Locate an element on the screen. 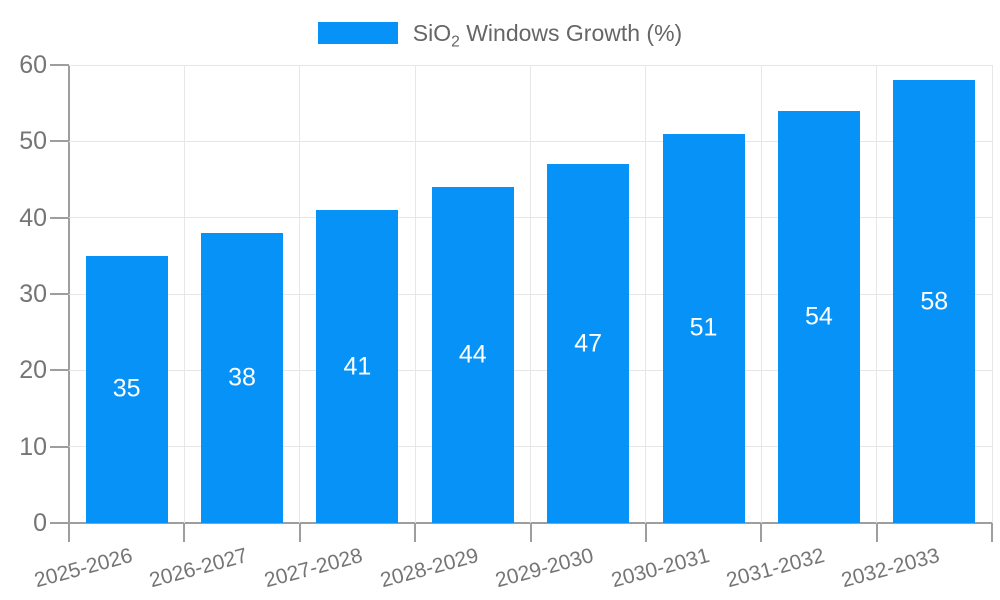  y-tick-label: 30 is located at coordinates (33, 294).